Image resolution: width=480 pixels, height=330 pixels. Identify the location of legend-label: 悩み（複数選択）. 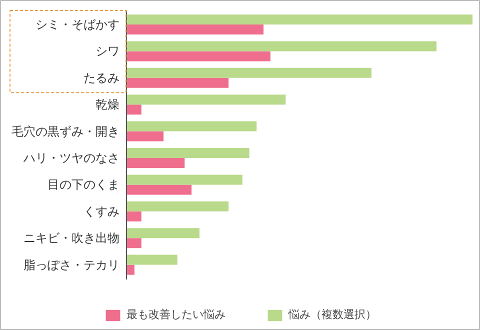
(332, 314).